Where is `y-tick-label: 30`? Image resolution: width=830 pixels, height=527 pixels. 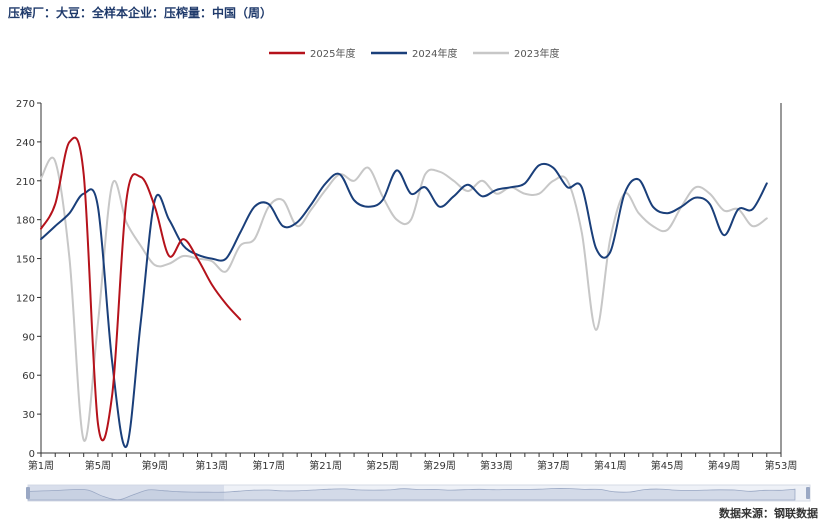 y-tick-label: 30 is located at coordinates (28, 415).